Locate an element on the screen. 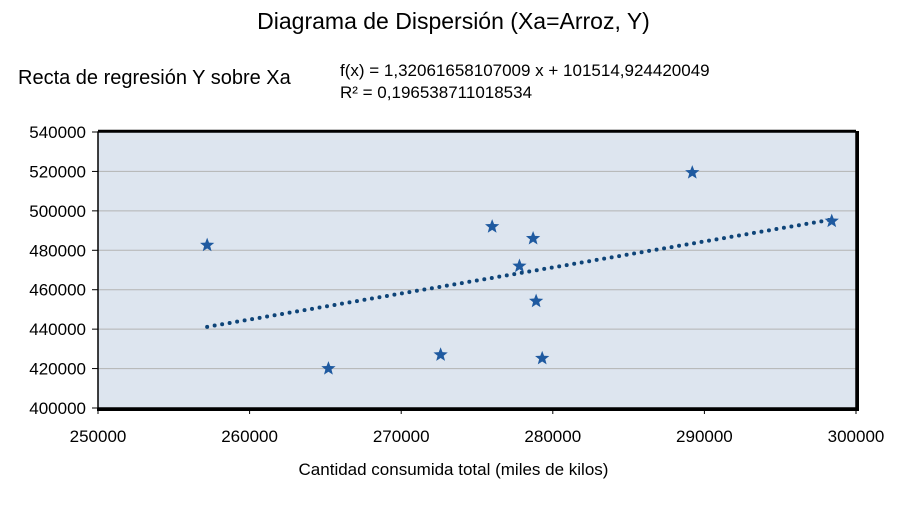  y-tick-label: 480000 is located at coordinates (57, 250).